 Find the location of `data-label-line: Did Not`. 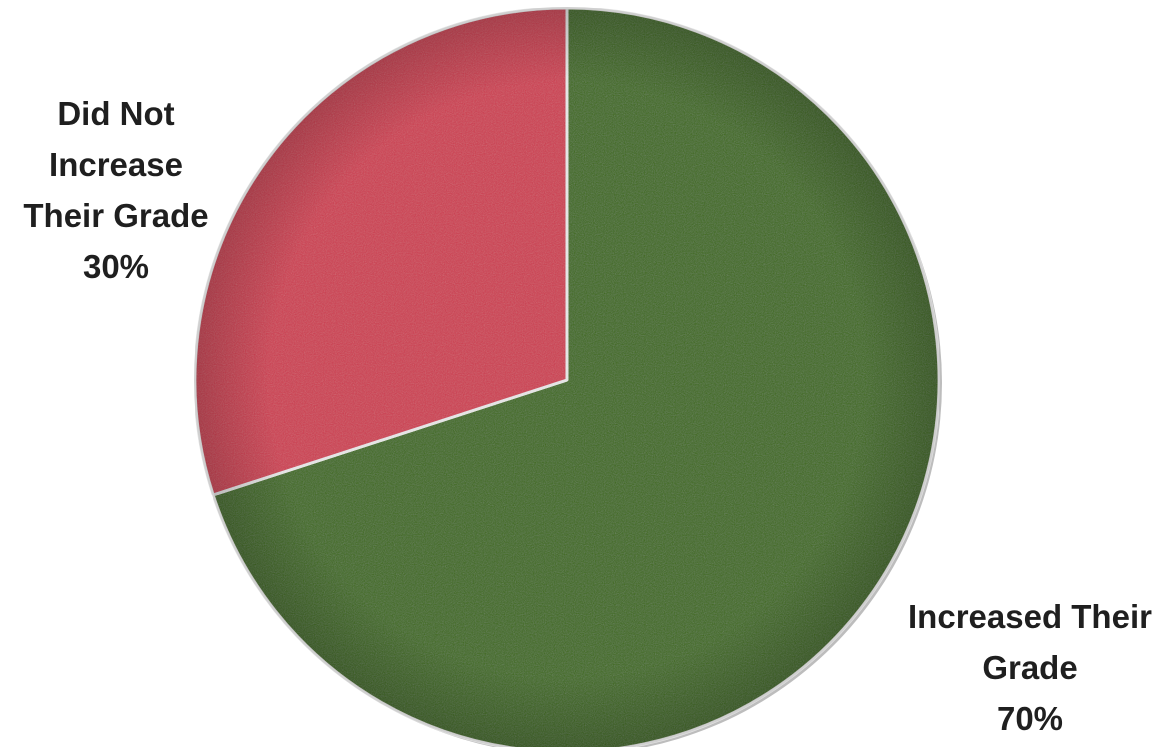

data-label-line: Did Not is located at coordinates (115, 113).